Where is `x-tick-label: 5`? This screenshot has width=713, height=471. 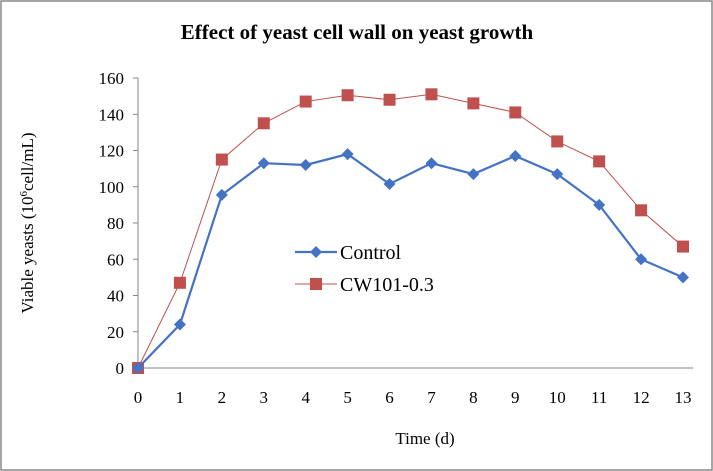 x-tick-label: 5 is located at coordinates (347, 397).